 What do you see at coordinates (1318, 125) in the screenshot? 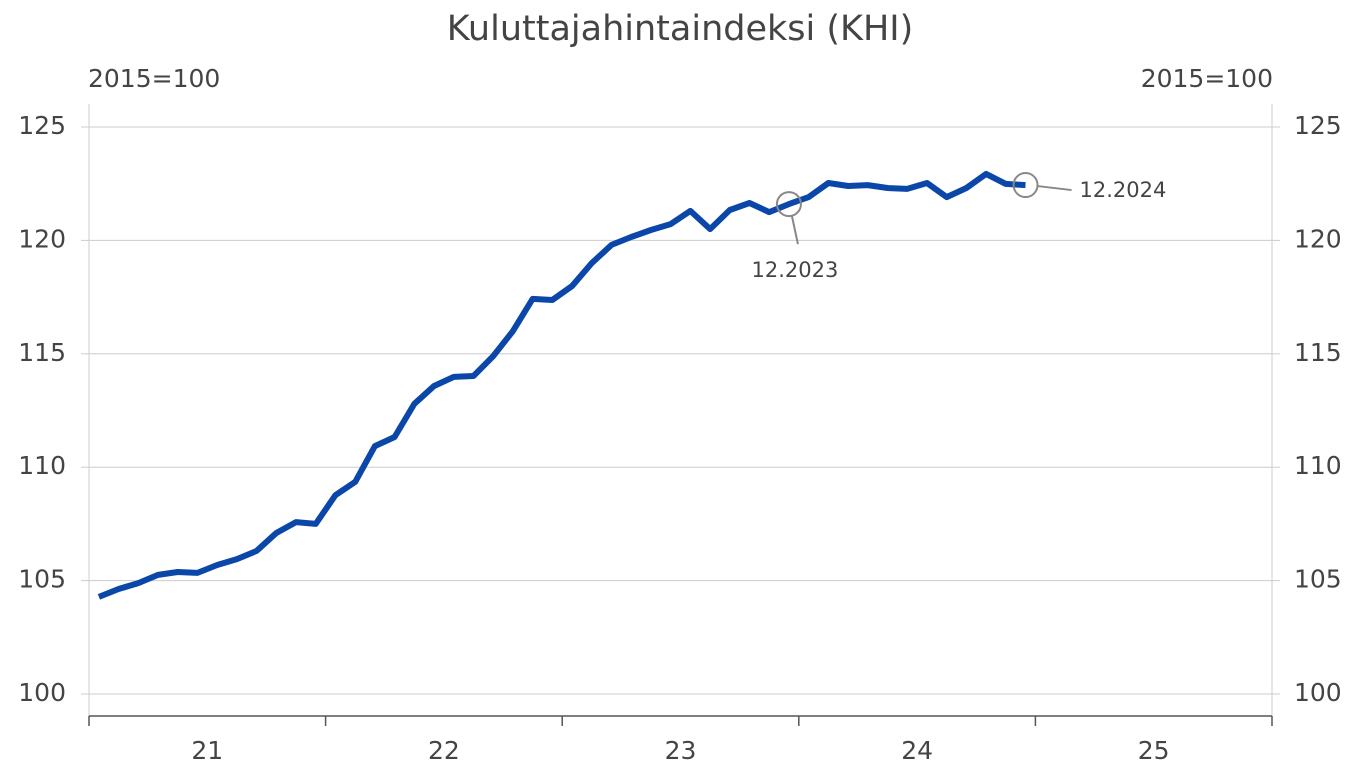
I see `y2-tick-label: 125` at bounding box center [1318, 125].